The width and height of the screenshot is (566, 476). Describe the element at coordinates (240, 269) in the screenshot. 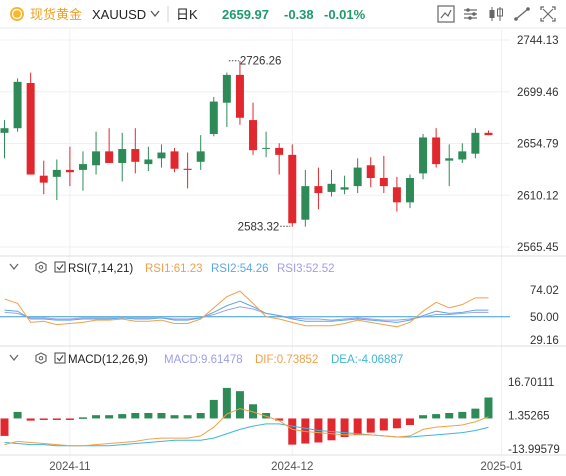

I see `rsi2-value: RSI2:54.26` at that location.